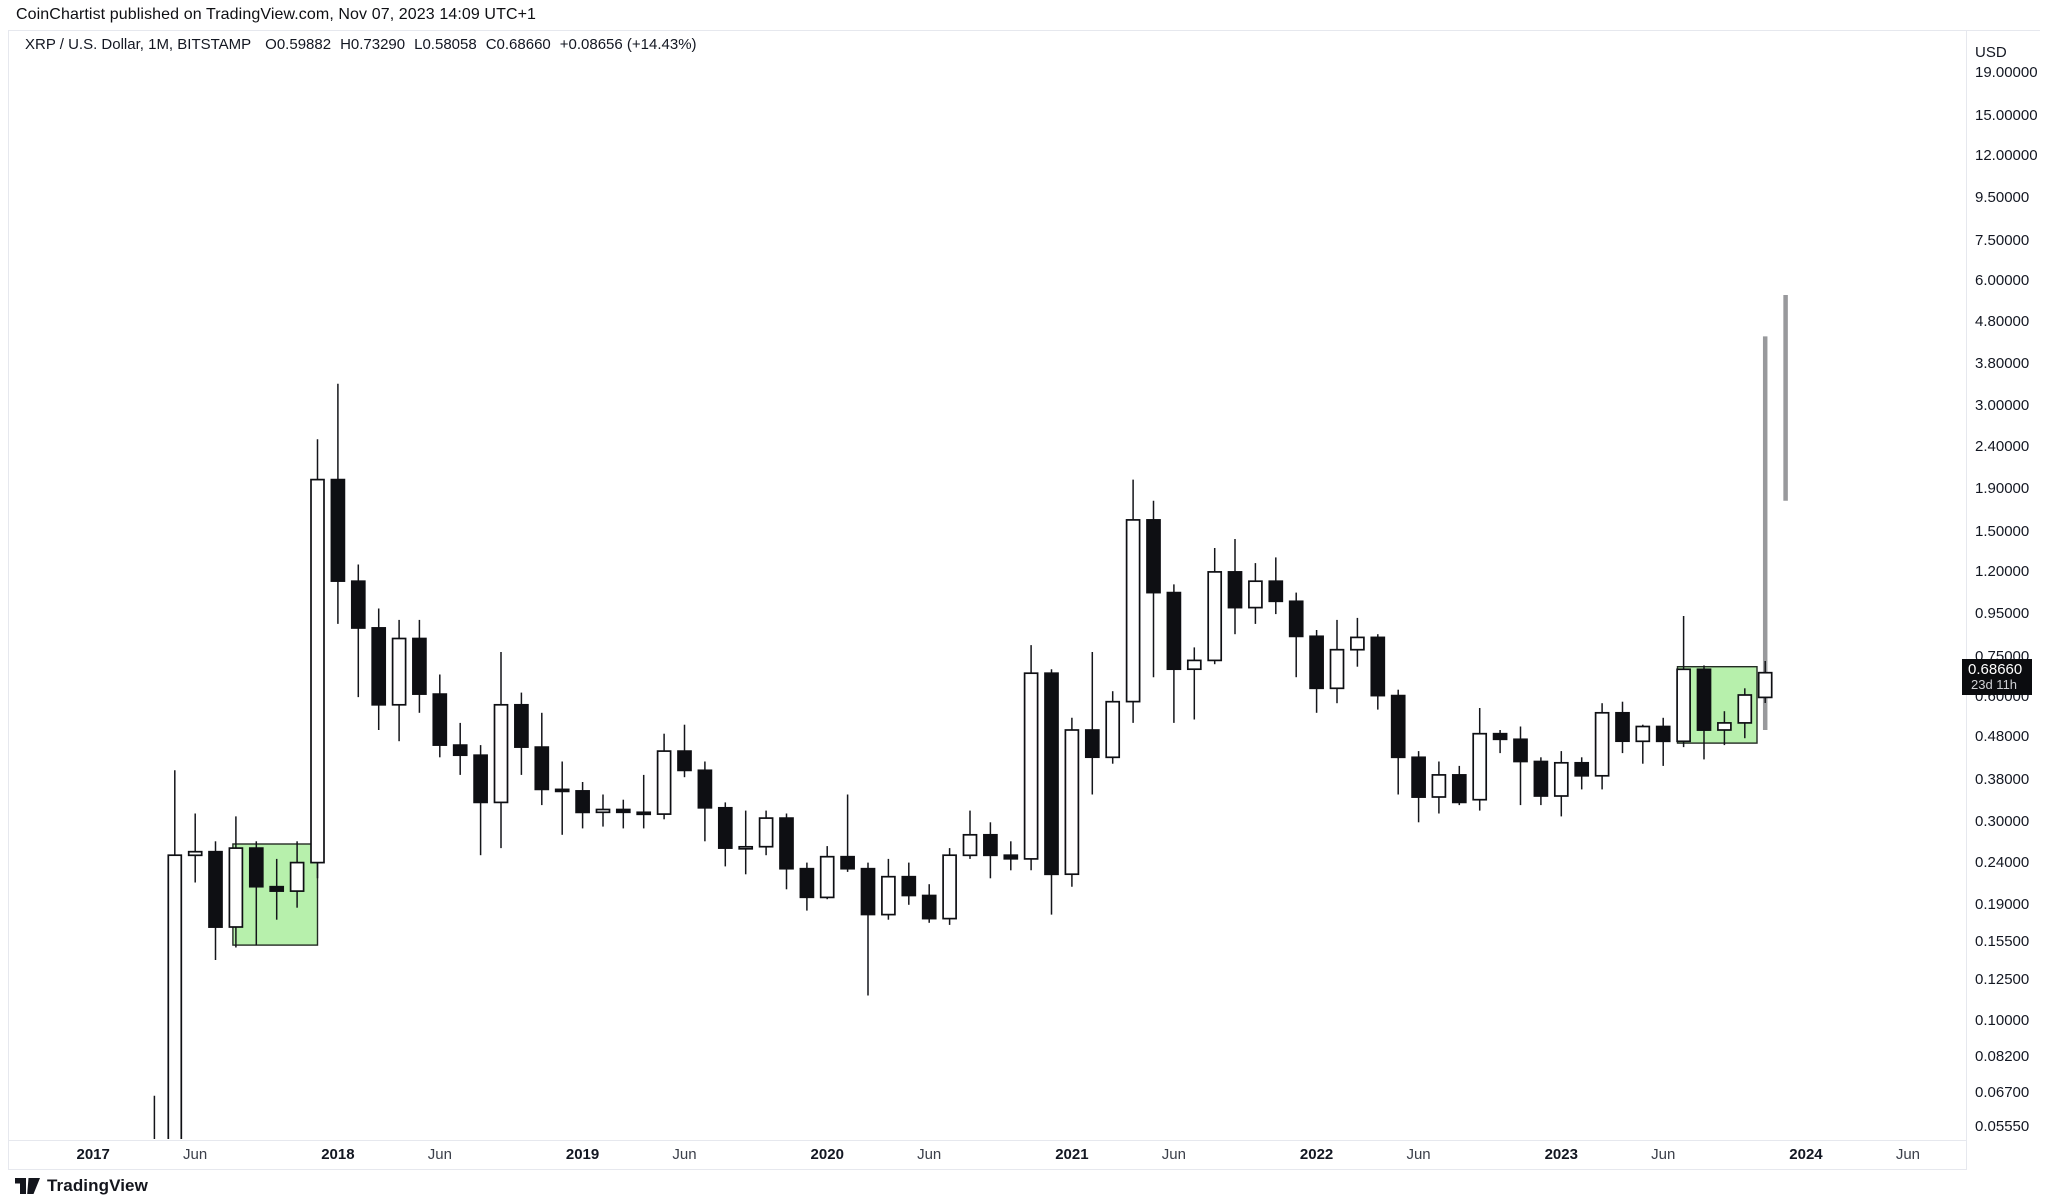  What do you see at coordinates (138, 44) in the screenshot?
I see `symbol-title: XRP / U.S. Dollar, 1M, BITSTAMP` at bounding box center [138, 44].